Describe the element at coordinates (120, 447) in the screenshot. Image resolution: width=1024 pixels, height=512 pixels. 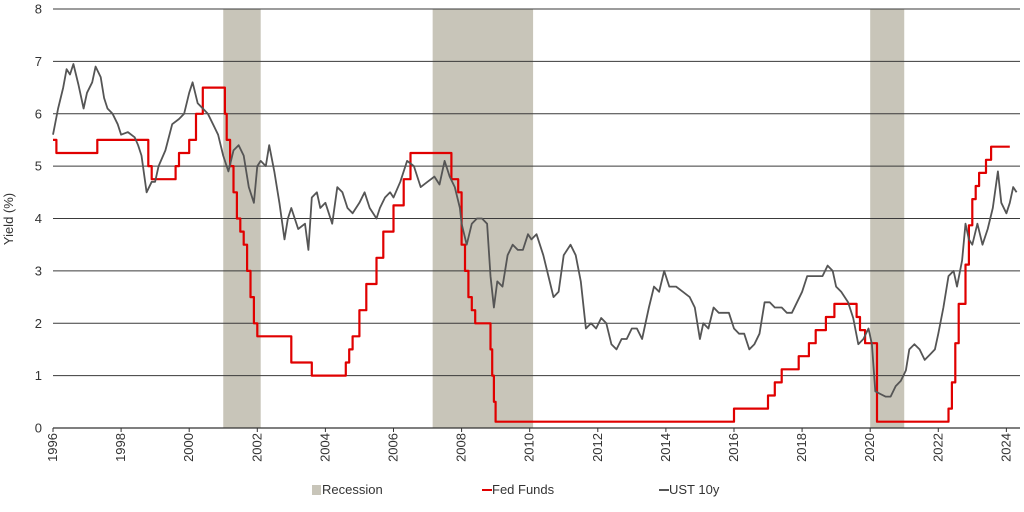
I see `x-tick-label: 1998` at that location.